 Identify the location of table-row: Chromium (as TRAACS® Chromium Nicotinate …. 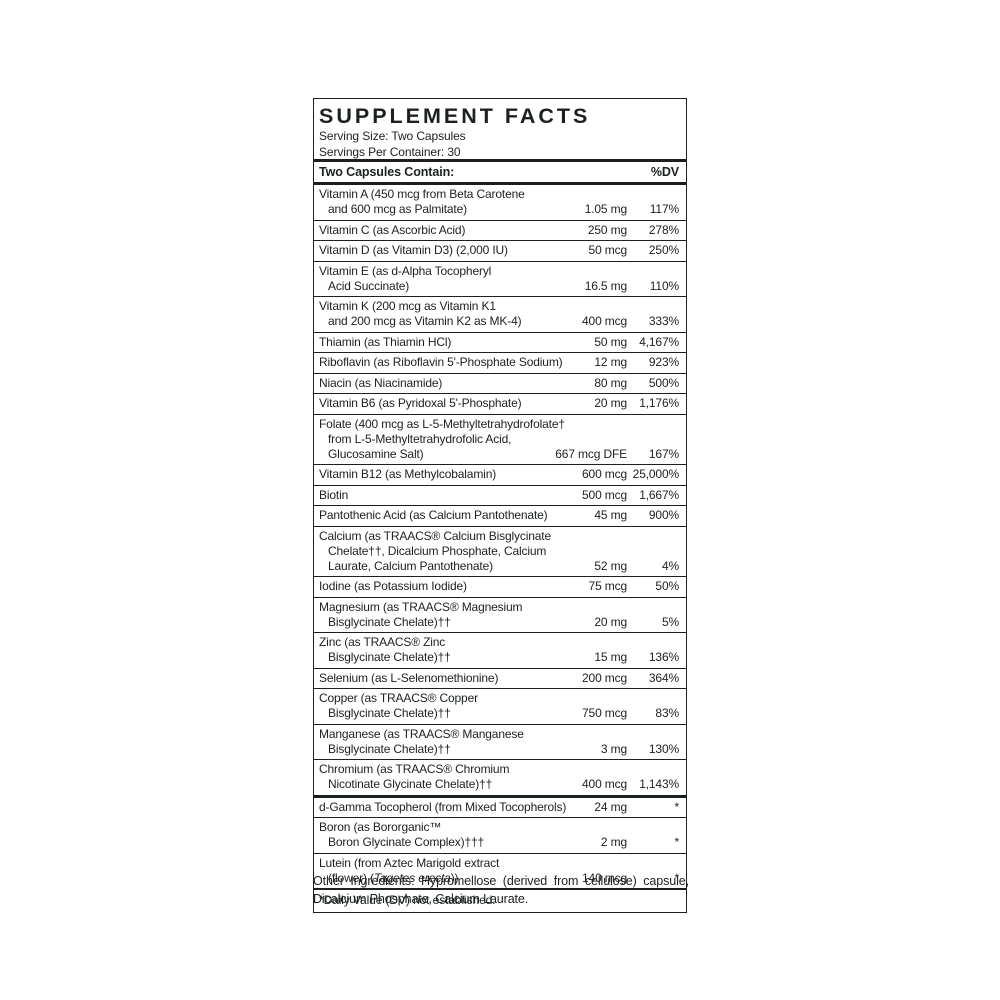
(500, 777).